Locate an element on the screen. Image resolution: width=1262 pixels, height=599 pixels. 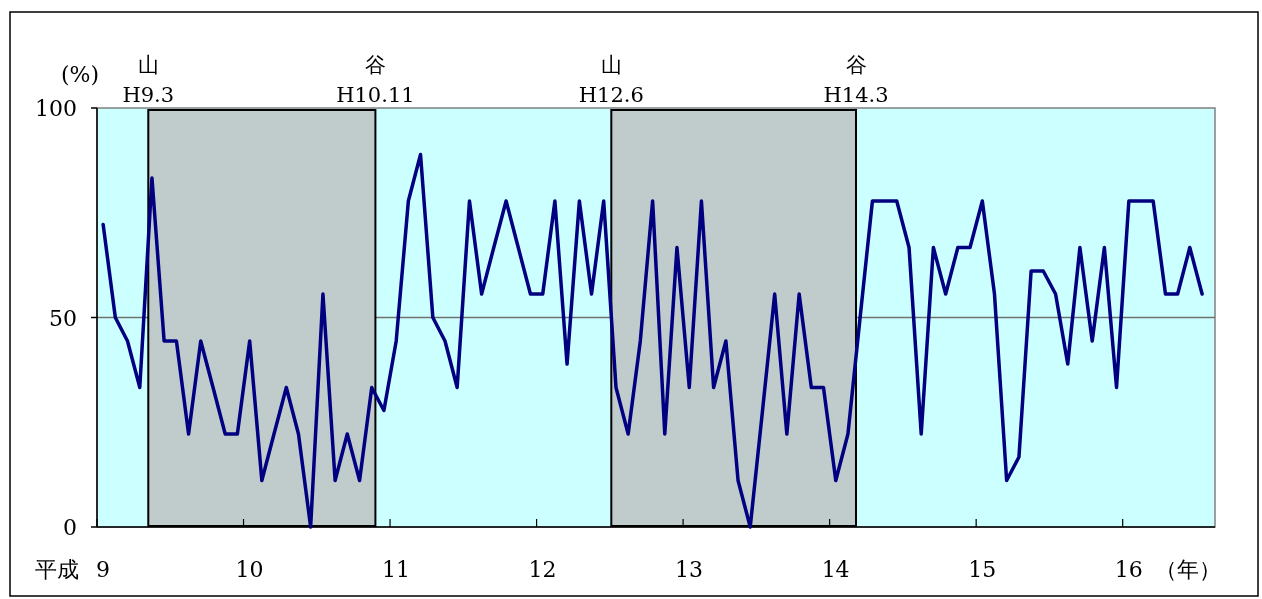
x-tick-label: 11 is located at coordinates (396, 569).